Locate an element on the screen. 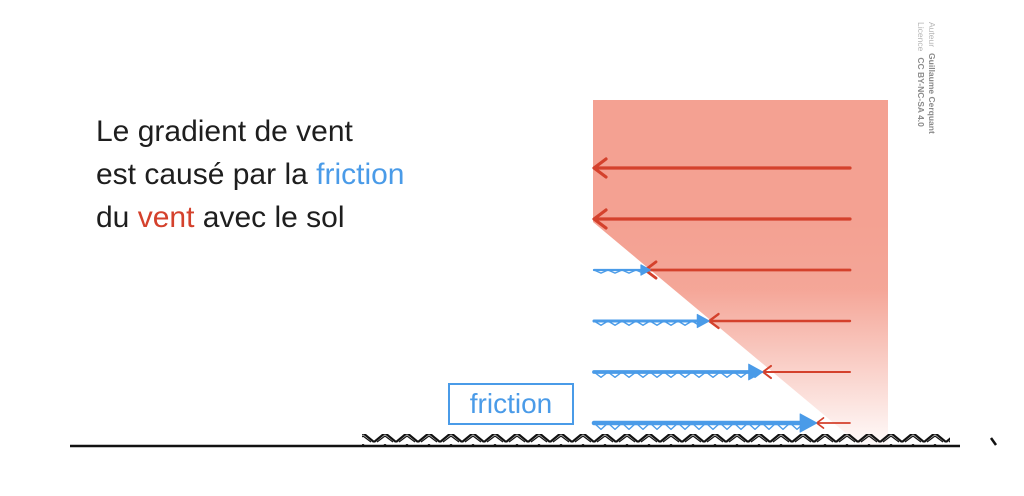  caption-line-3: du vent avec le sol is located at coordinates (250, 217).